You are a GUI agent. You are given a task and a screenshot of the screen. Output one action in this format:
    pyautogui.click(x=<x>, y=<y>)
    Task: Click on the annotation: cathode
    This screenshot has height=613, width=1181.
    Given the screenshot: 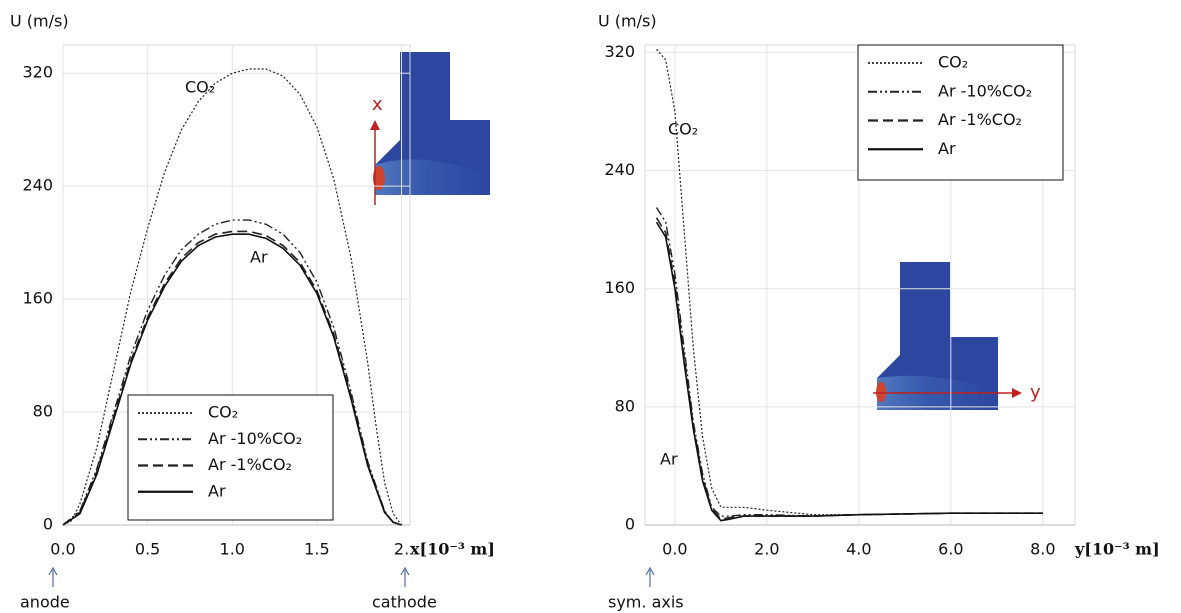 What is the action you would take?
    pyautogui.click(x=404, y=602)
    